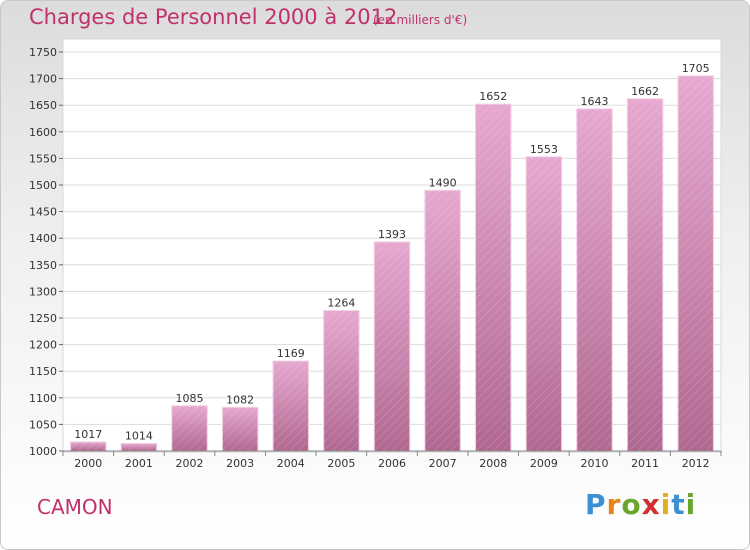 The image size is (750, 550). What do you see at coordinates (190, 463) in the screenshot?
I see `x-tick-label: 2002` at bounding box center [190, 463].